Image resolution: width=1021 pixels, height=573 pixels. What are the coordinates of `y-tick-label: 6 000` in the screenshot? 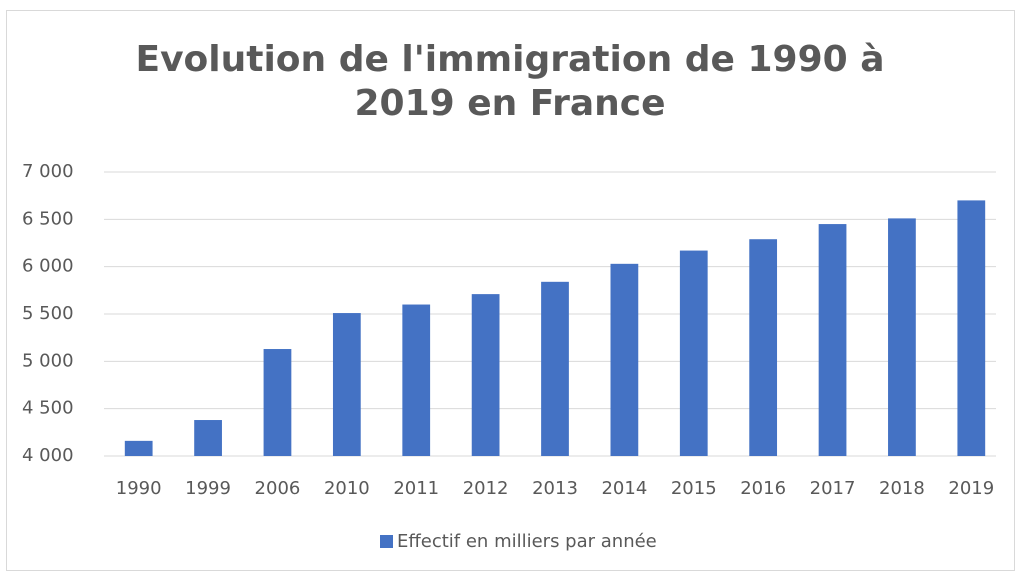 It's located at (48, 266).